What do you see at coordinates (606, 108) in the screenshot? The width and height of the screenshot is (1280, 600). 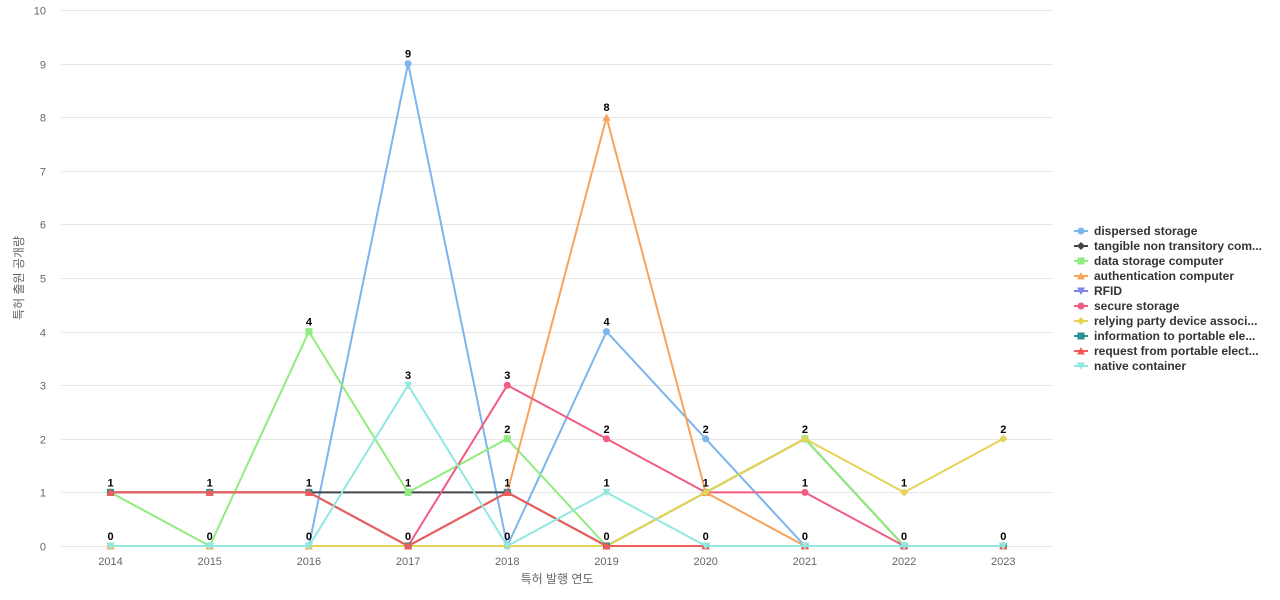 I see `data-label: 8` at bounding box center [606, 108].